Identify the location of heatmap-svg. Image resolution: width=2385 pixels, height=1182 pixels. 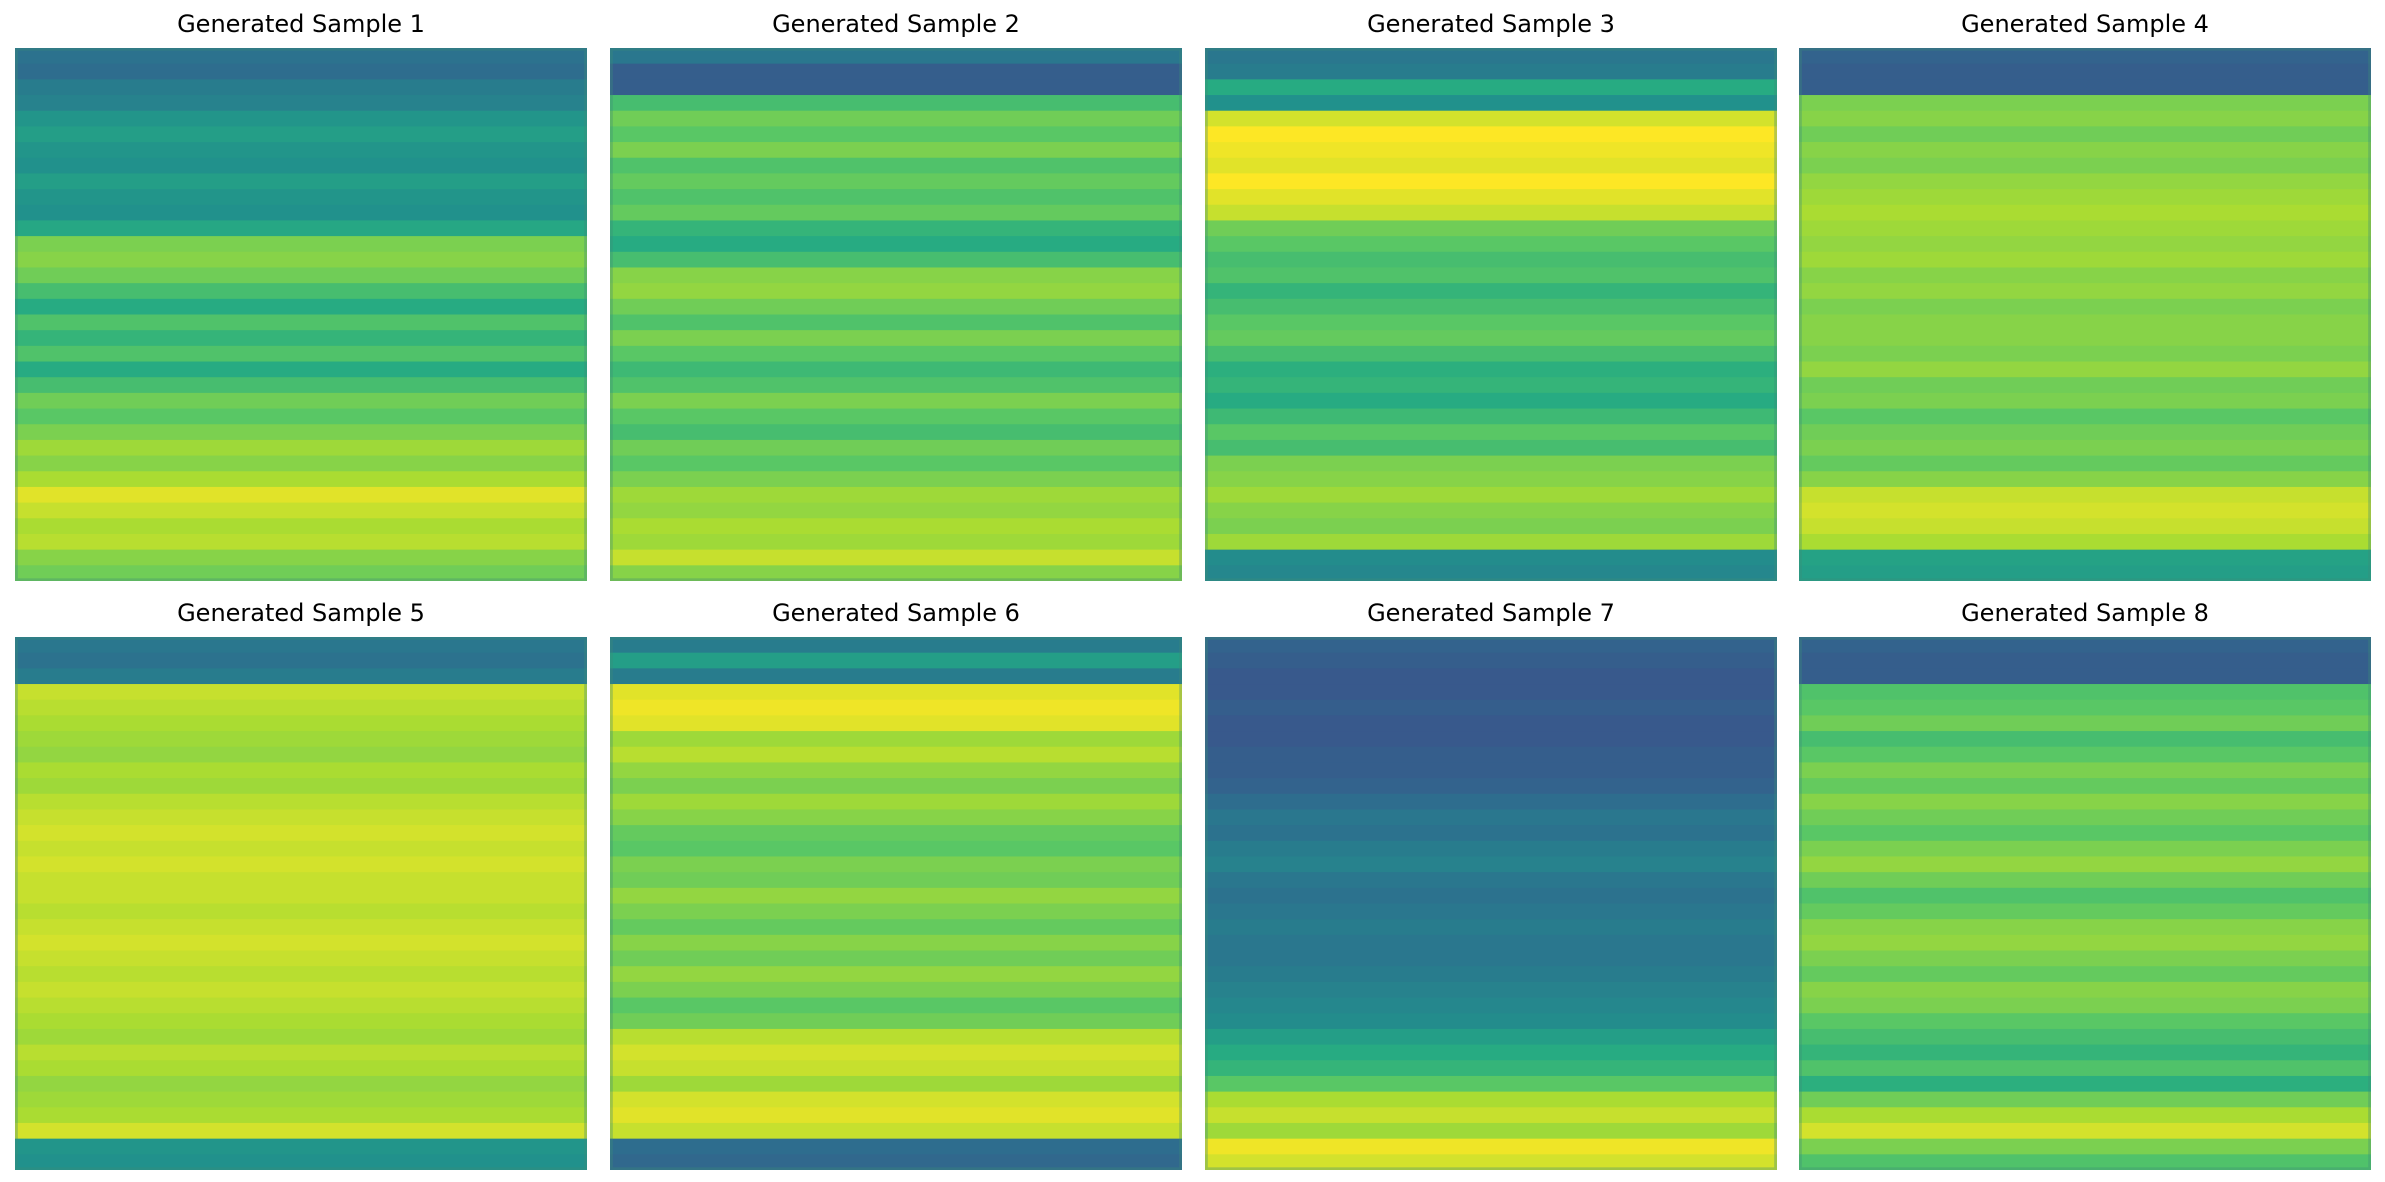
(896, 903).